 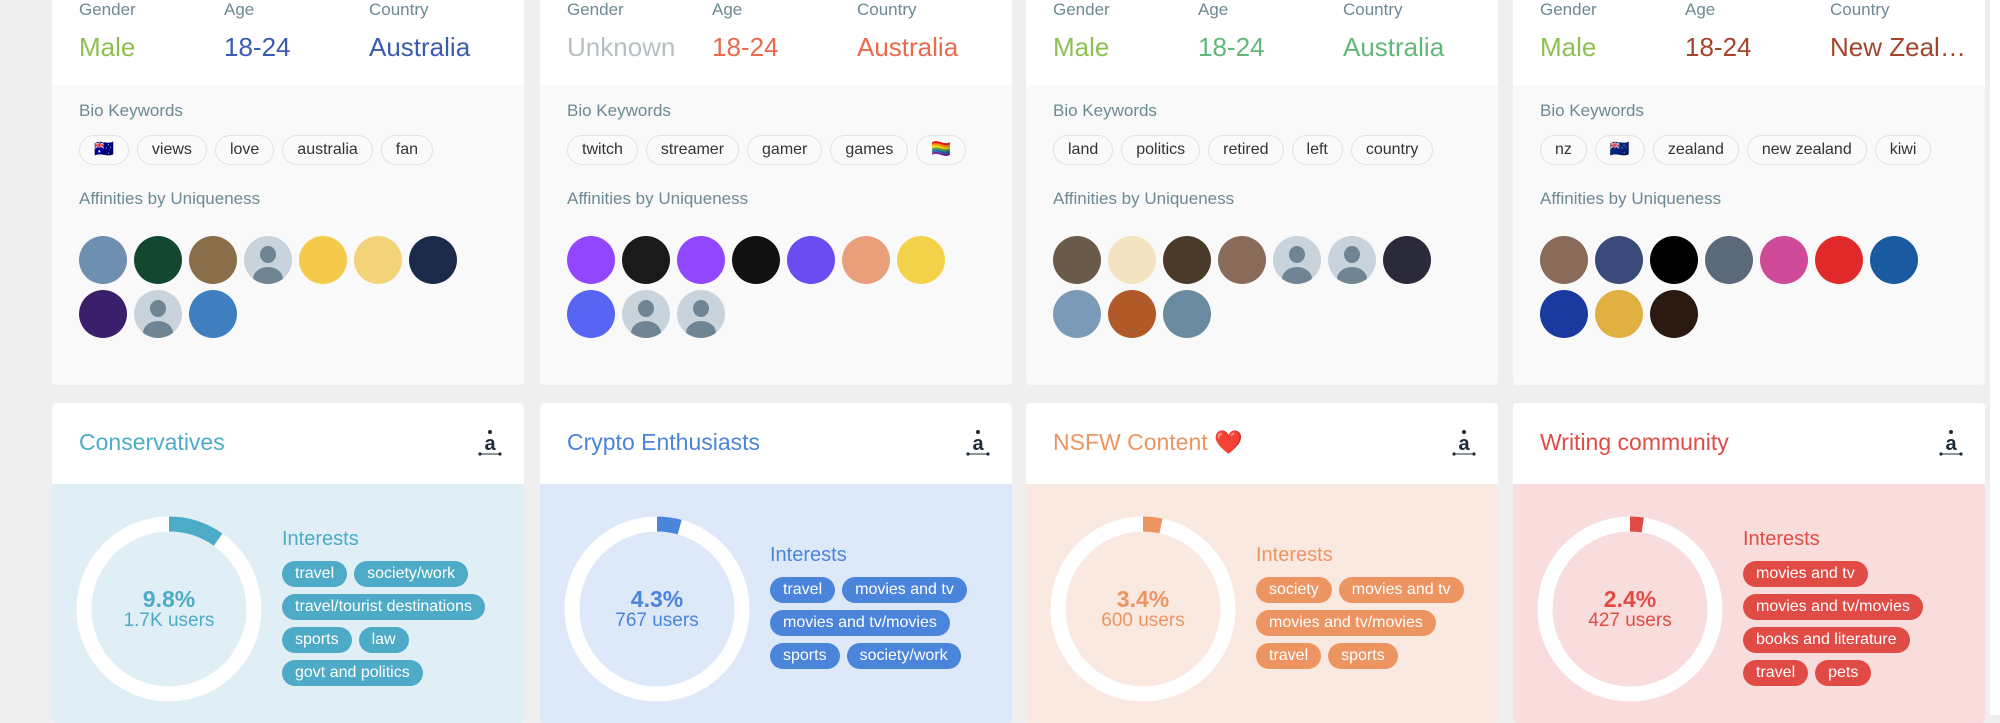 I want to click on keyword-chip: australia, so click(x=327, y=150).